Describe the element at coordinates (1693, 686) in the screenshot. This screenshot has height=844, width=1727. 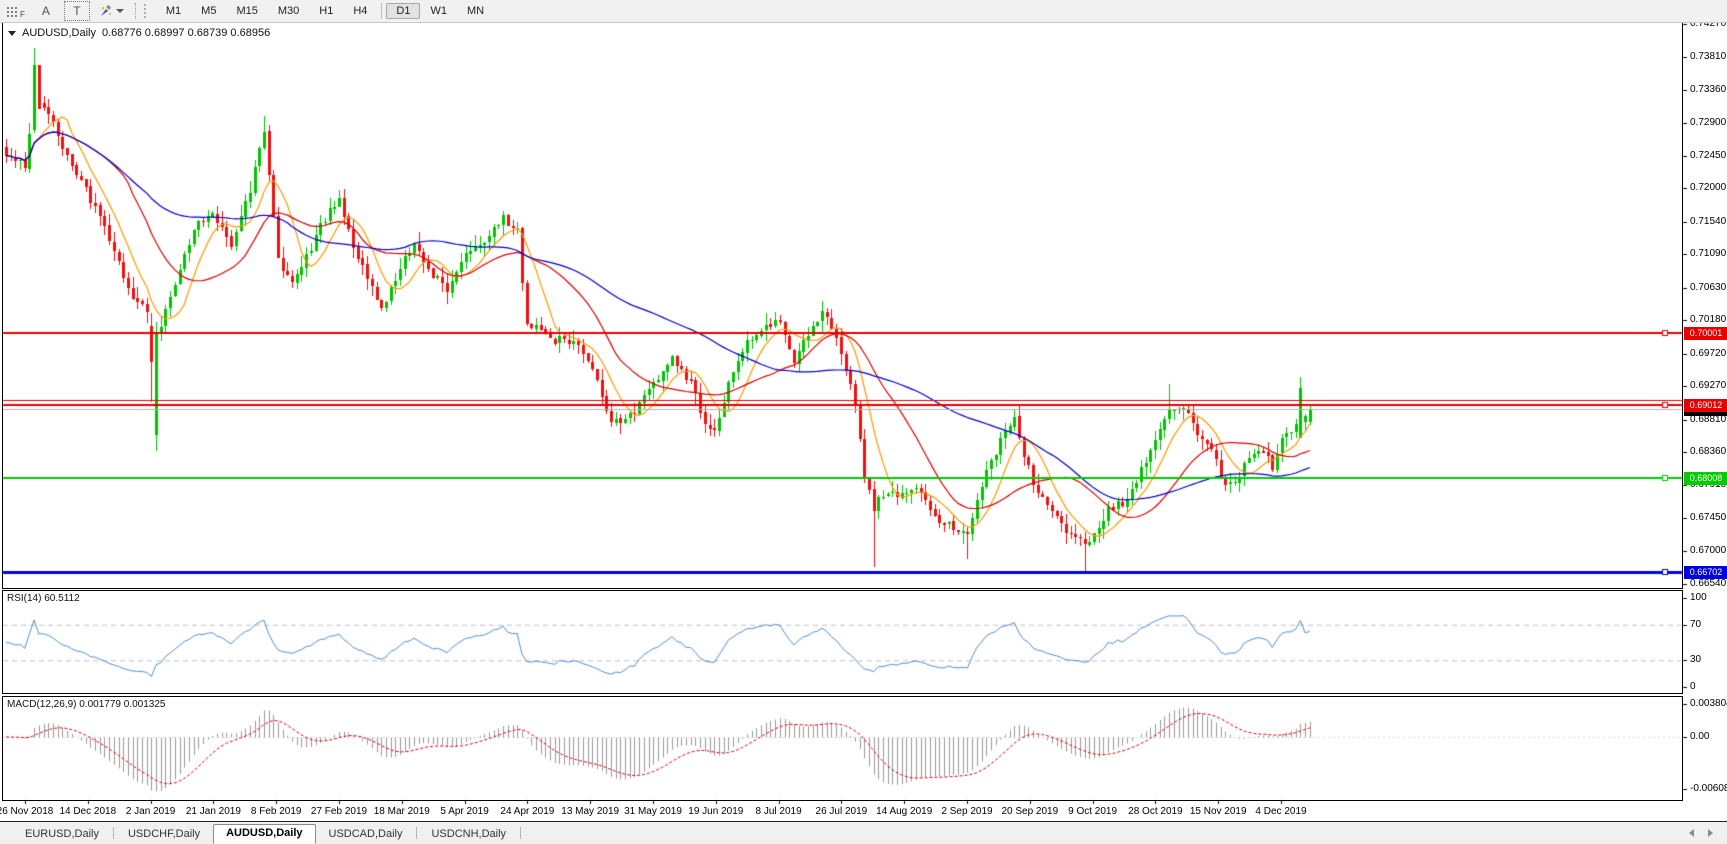
I see `rsi-tick-label: 0` at that location.